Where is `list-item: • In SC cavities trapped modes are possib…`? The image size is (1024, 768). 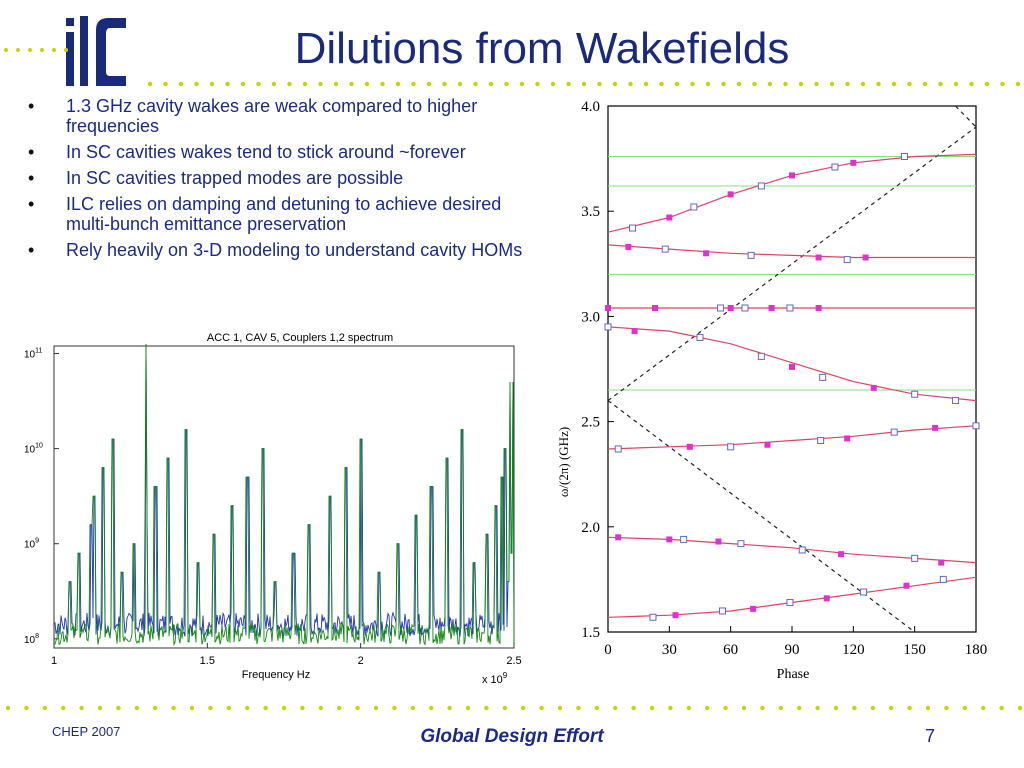 list-item: • In SC cavities trapped modes are possib… is located at coordinates (216, 178).